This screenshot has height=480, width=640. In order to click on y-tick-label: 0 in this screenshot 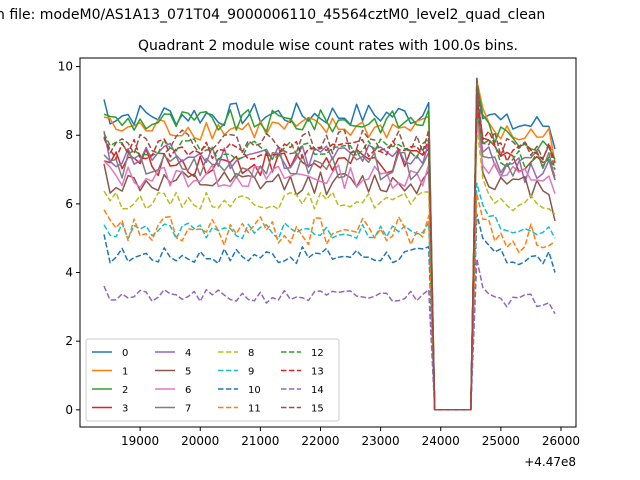, I will do `click(69, 410)`.